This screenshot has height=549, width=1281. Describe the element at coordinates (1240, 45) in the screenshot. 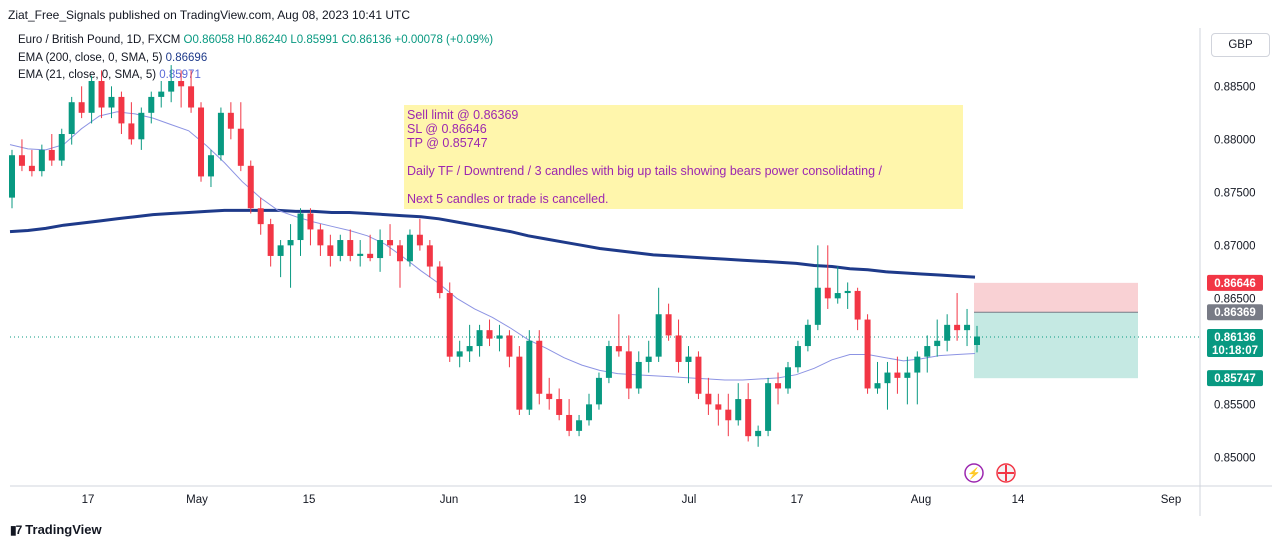

I see `currency-button: GBP` at that location.